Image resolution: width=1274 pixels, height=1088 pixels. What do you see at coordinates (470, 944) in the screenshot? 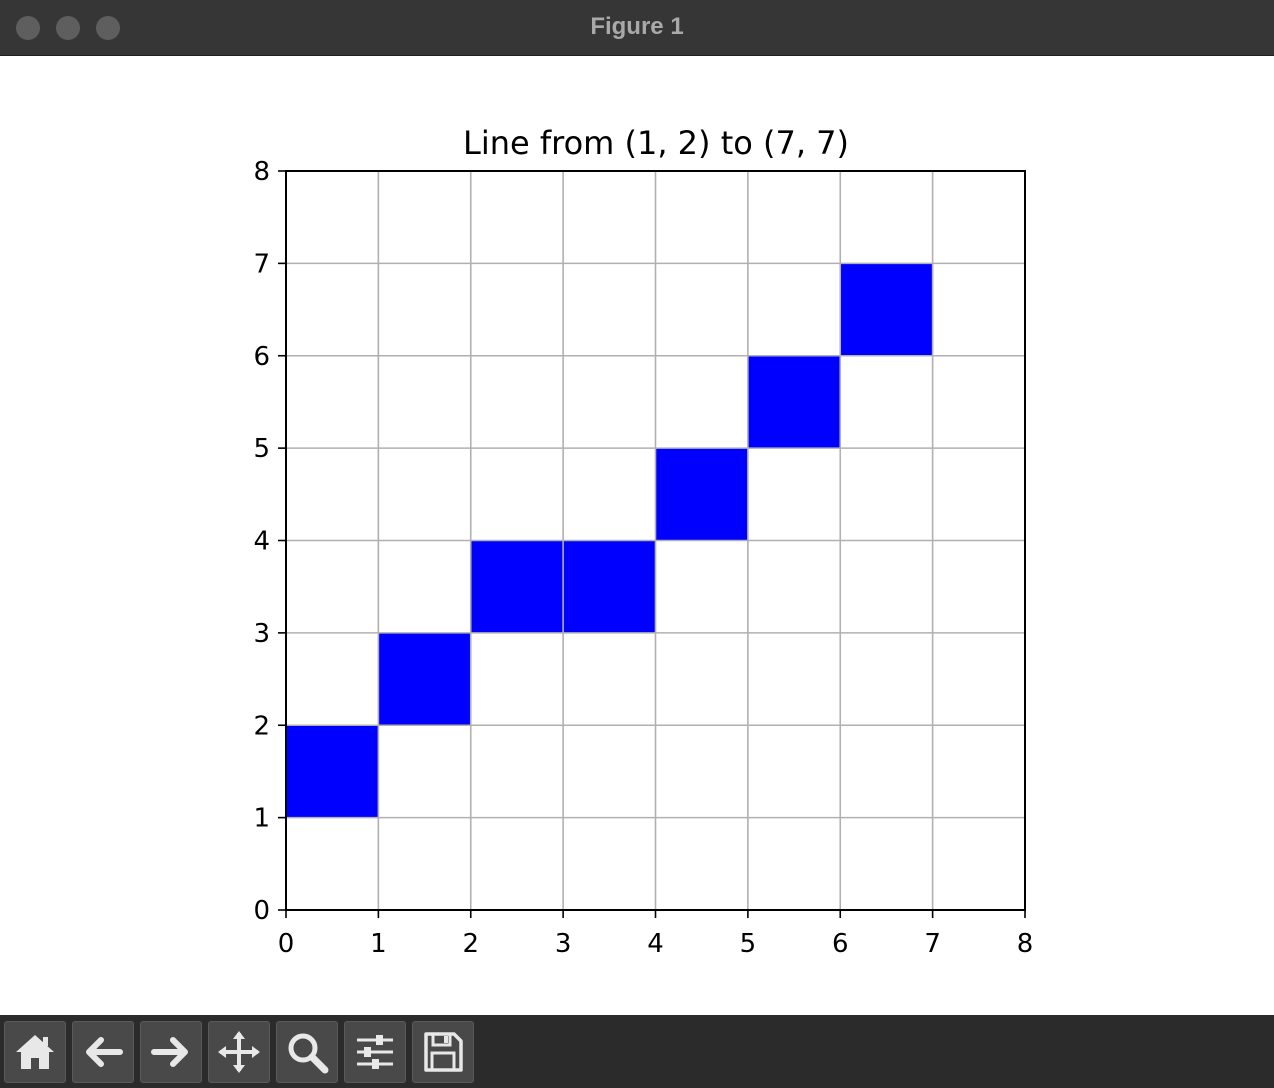
I see `x-tick-label-2: 2` at bounding box center [470, 944].